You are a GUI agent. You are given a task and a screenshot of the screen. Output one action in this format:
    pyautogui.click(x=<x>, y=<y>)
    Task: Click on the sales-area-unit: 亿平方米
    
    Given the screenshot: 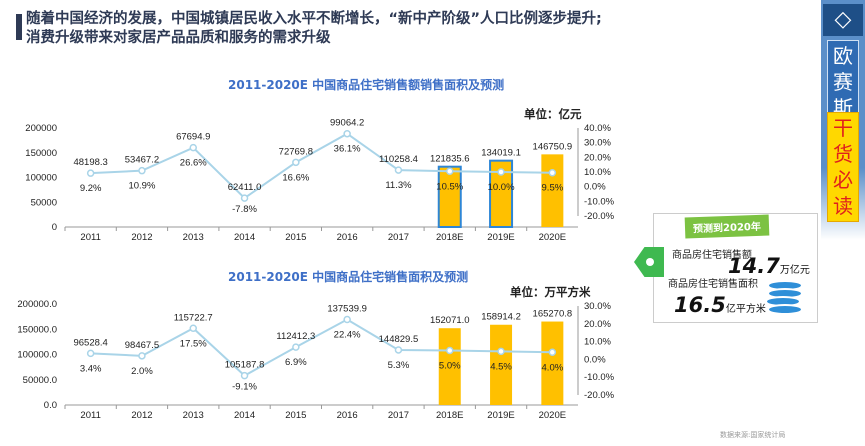 What is the action you would take?
    pyautogui.click(x=745, y=309)
    